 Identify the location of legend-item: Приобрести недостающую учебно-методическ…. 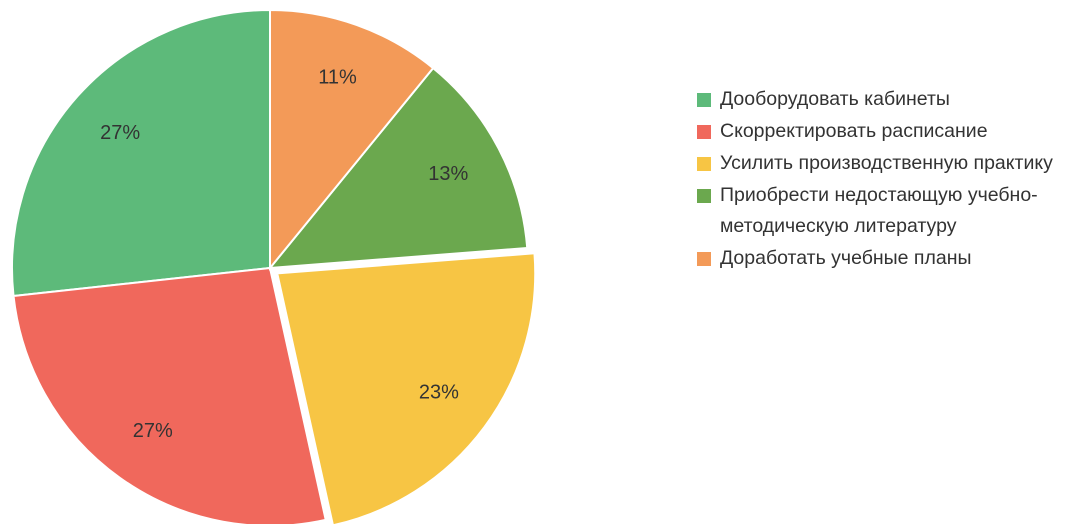
(886, 211).